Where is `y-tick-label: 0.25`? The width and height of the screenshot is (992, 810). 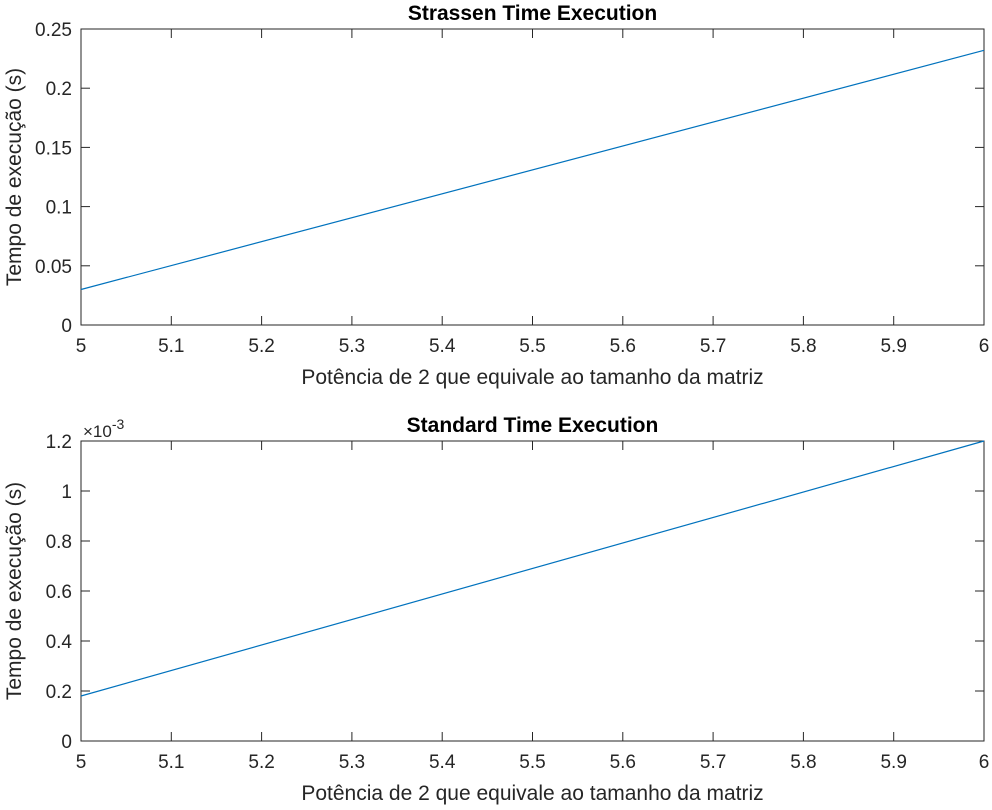 y-tick-label: 0.25 is located at coordinates (53, 30).